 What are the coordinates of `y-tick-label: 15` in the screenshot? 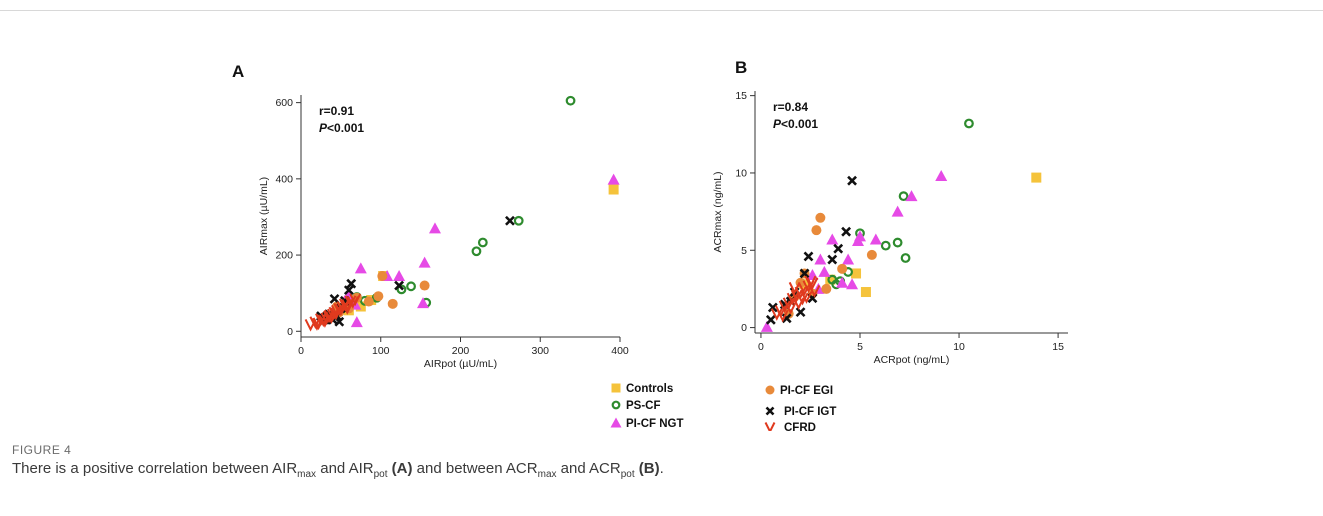 It's located at (741, 96).